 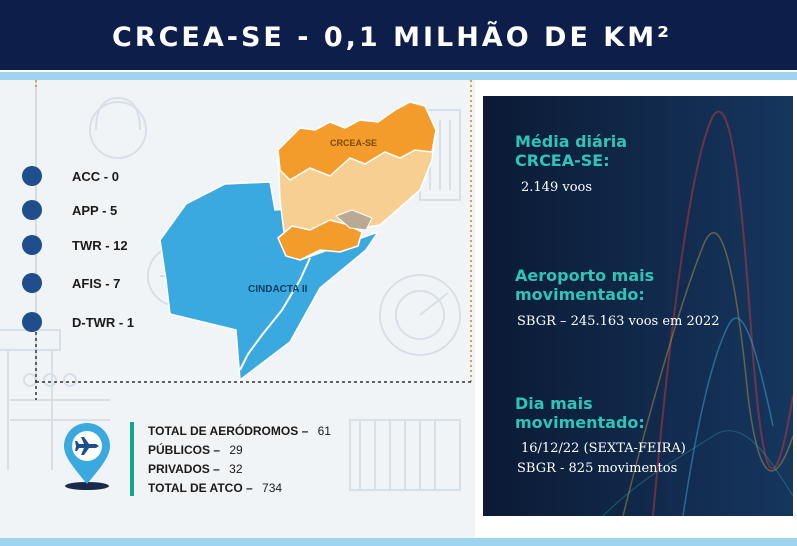 I want to click on map-label-crcea-se: CRCEA-SE, so click(x=353, y=143).